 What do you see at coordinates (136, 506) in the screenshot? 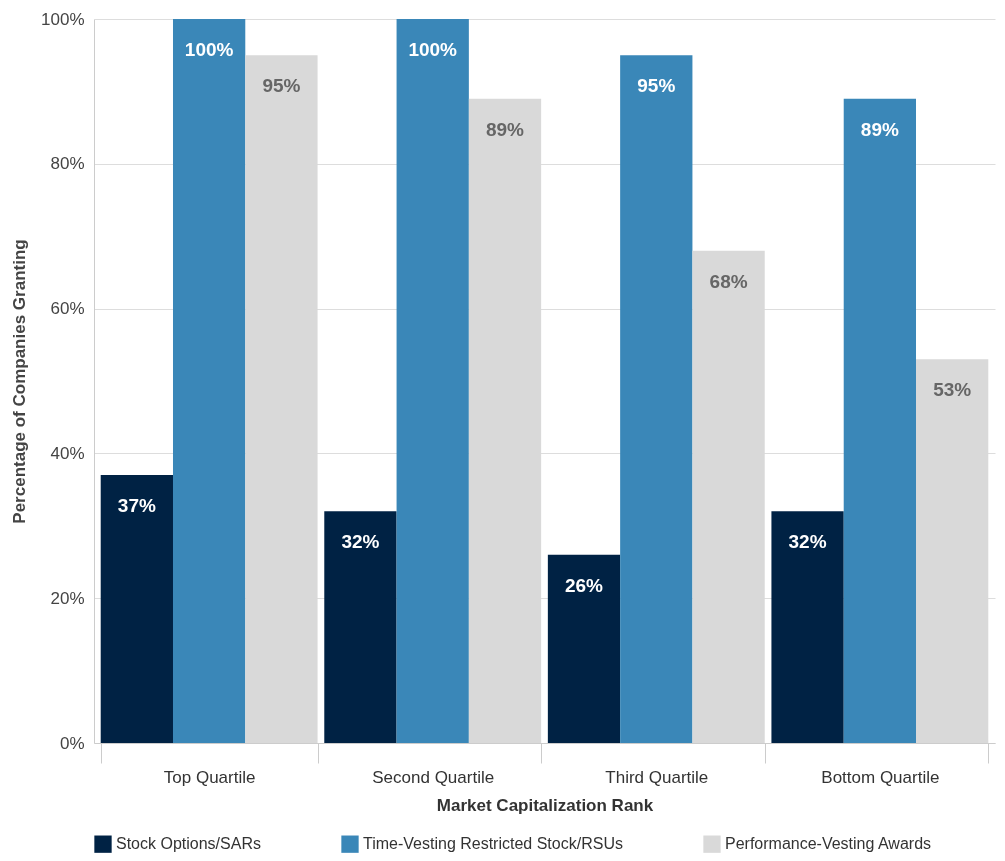
I see `data-label: 37%` at bounding box center [136, 506].